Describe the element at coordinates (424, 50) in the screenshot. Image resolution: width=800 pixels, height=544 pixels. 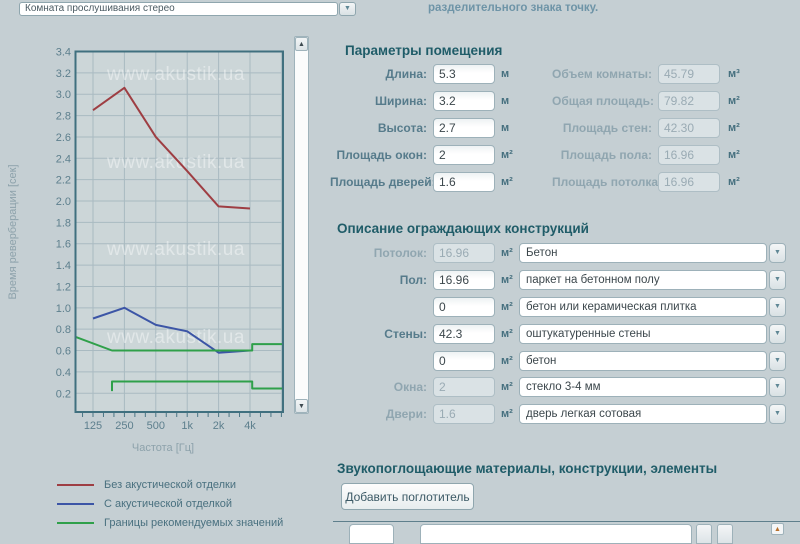
I see `room-params-title: Параметры помещения` at that location.